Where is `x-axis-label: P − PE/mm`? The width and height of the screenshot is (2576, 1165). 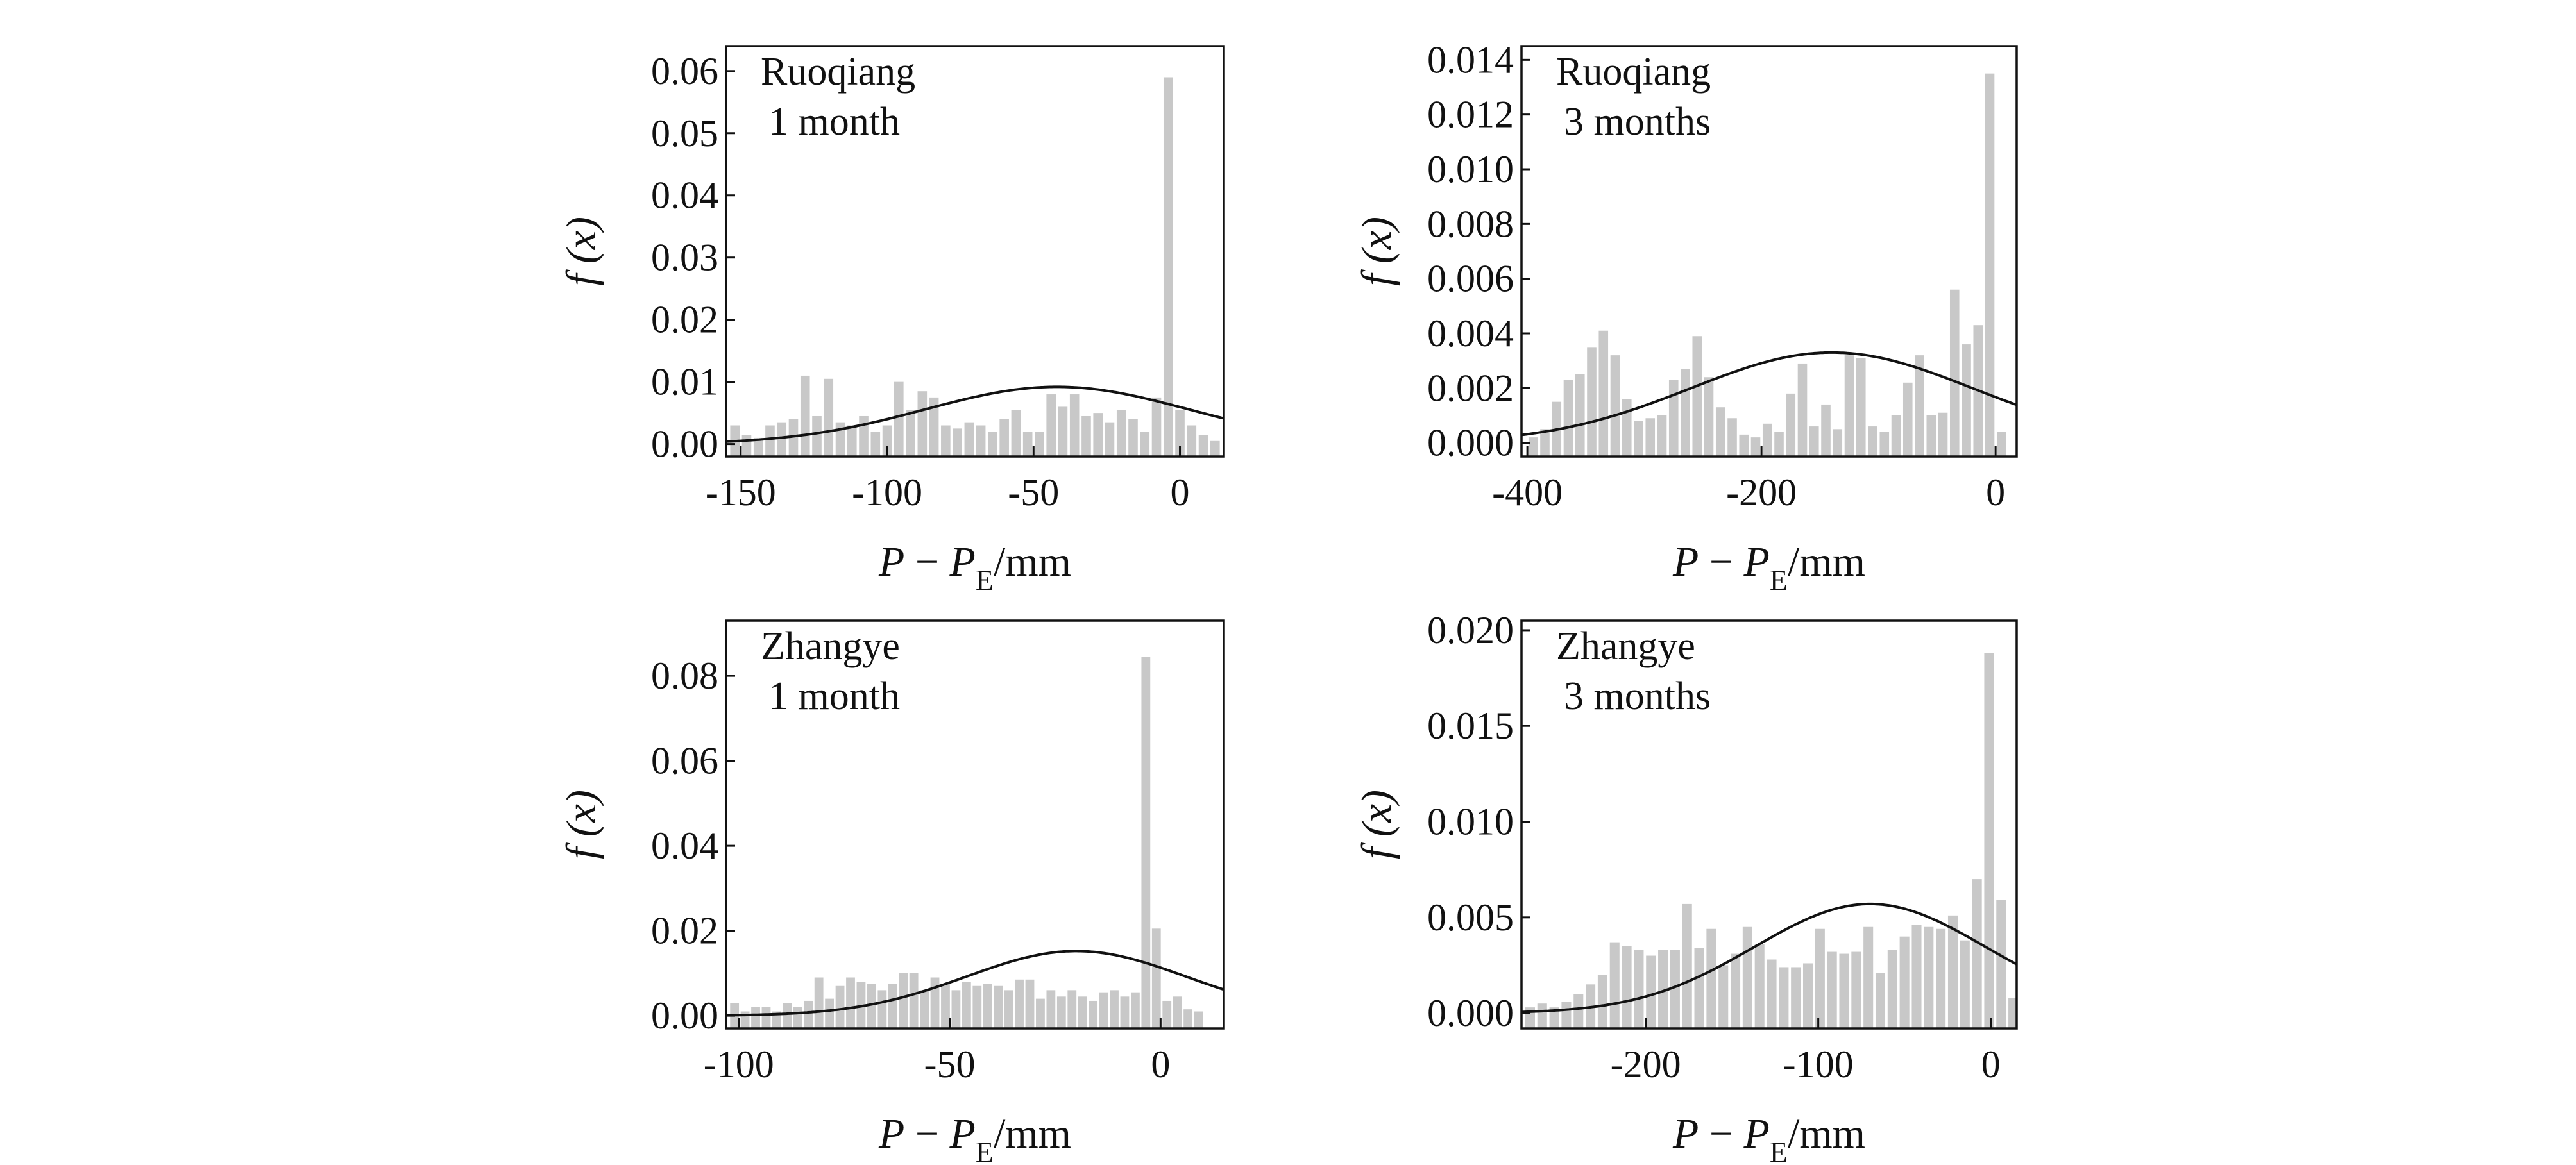 x-axis-label: P − PE/mm is located at coordinates (1768, 567).